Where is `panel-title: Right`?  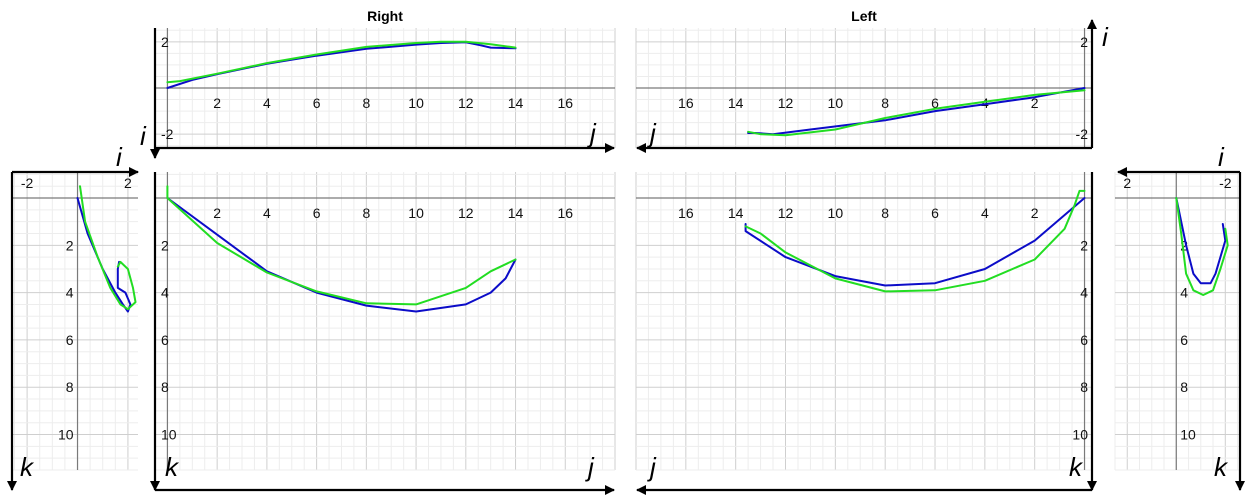 panel-title: Right is located at coordinates (385, 16).